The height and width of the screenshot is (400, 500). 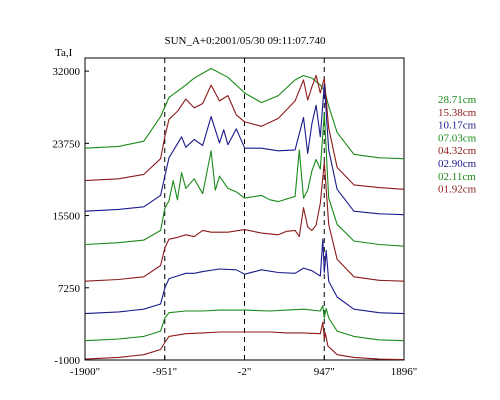 What do you see at coordinates (457, 138) in the screenshot?
I see `legend-entry-3: 07.03cm` at bounding box center [457, 138].